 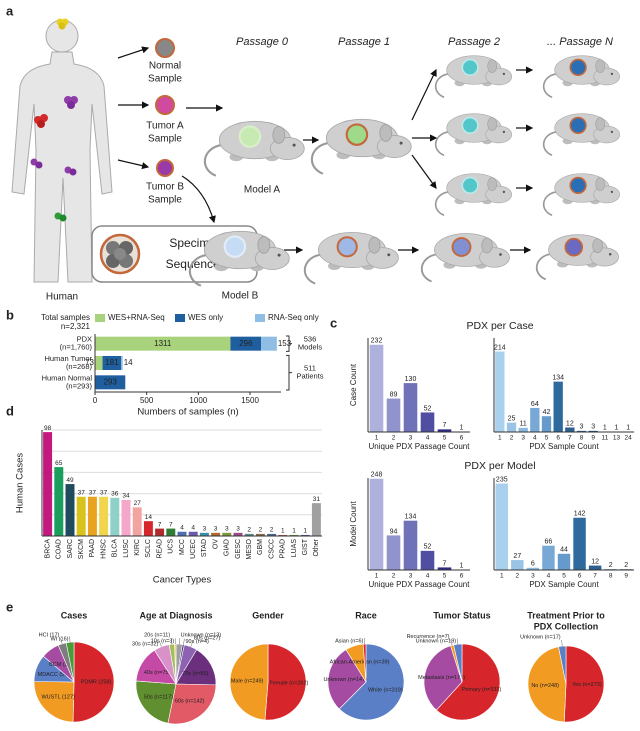 What do you see at coordinates (543, 267) in the screenshot?
I see `mouse-tail` at bounding box center [543, 267].